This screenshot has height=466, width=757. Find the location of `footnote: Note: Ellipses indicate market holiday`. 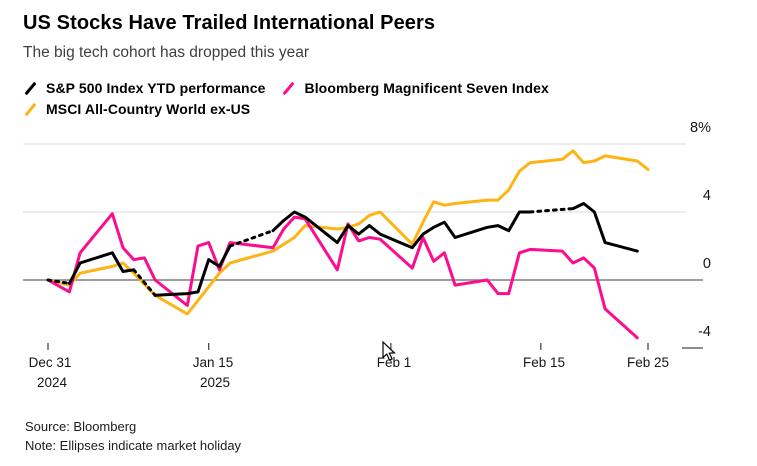

footnote: Note: Ellipses indicate market holiday is located at coordinates (133, 445).